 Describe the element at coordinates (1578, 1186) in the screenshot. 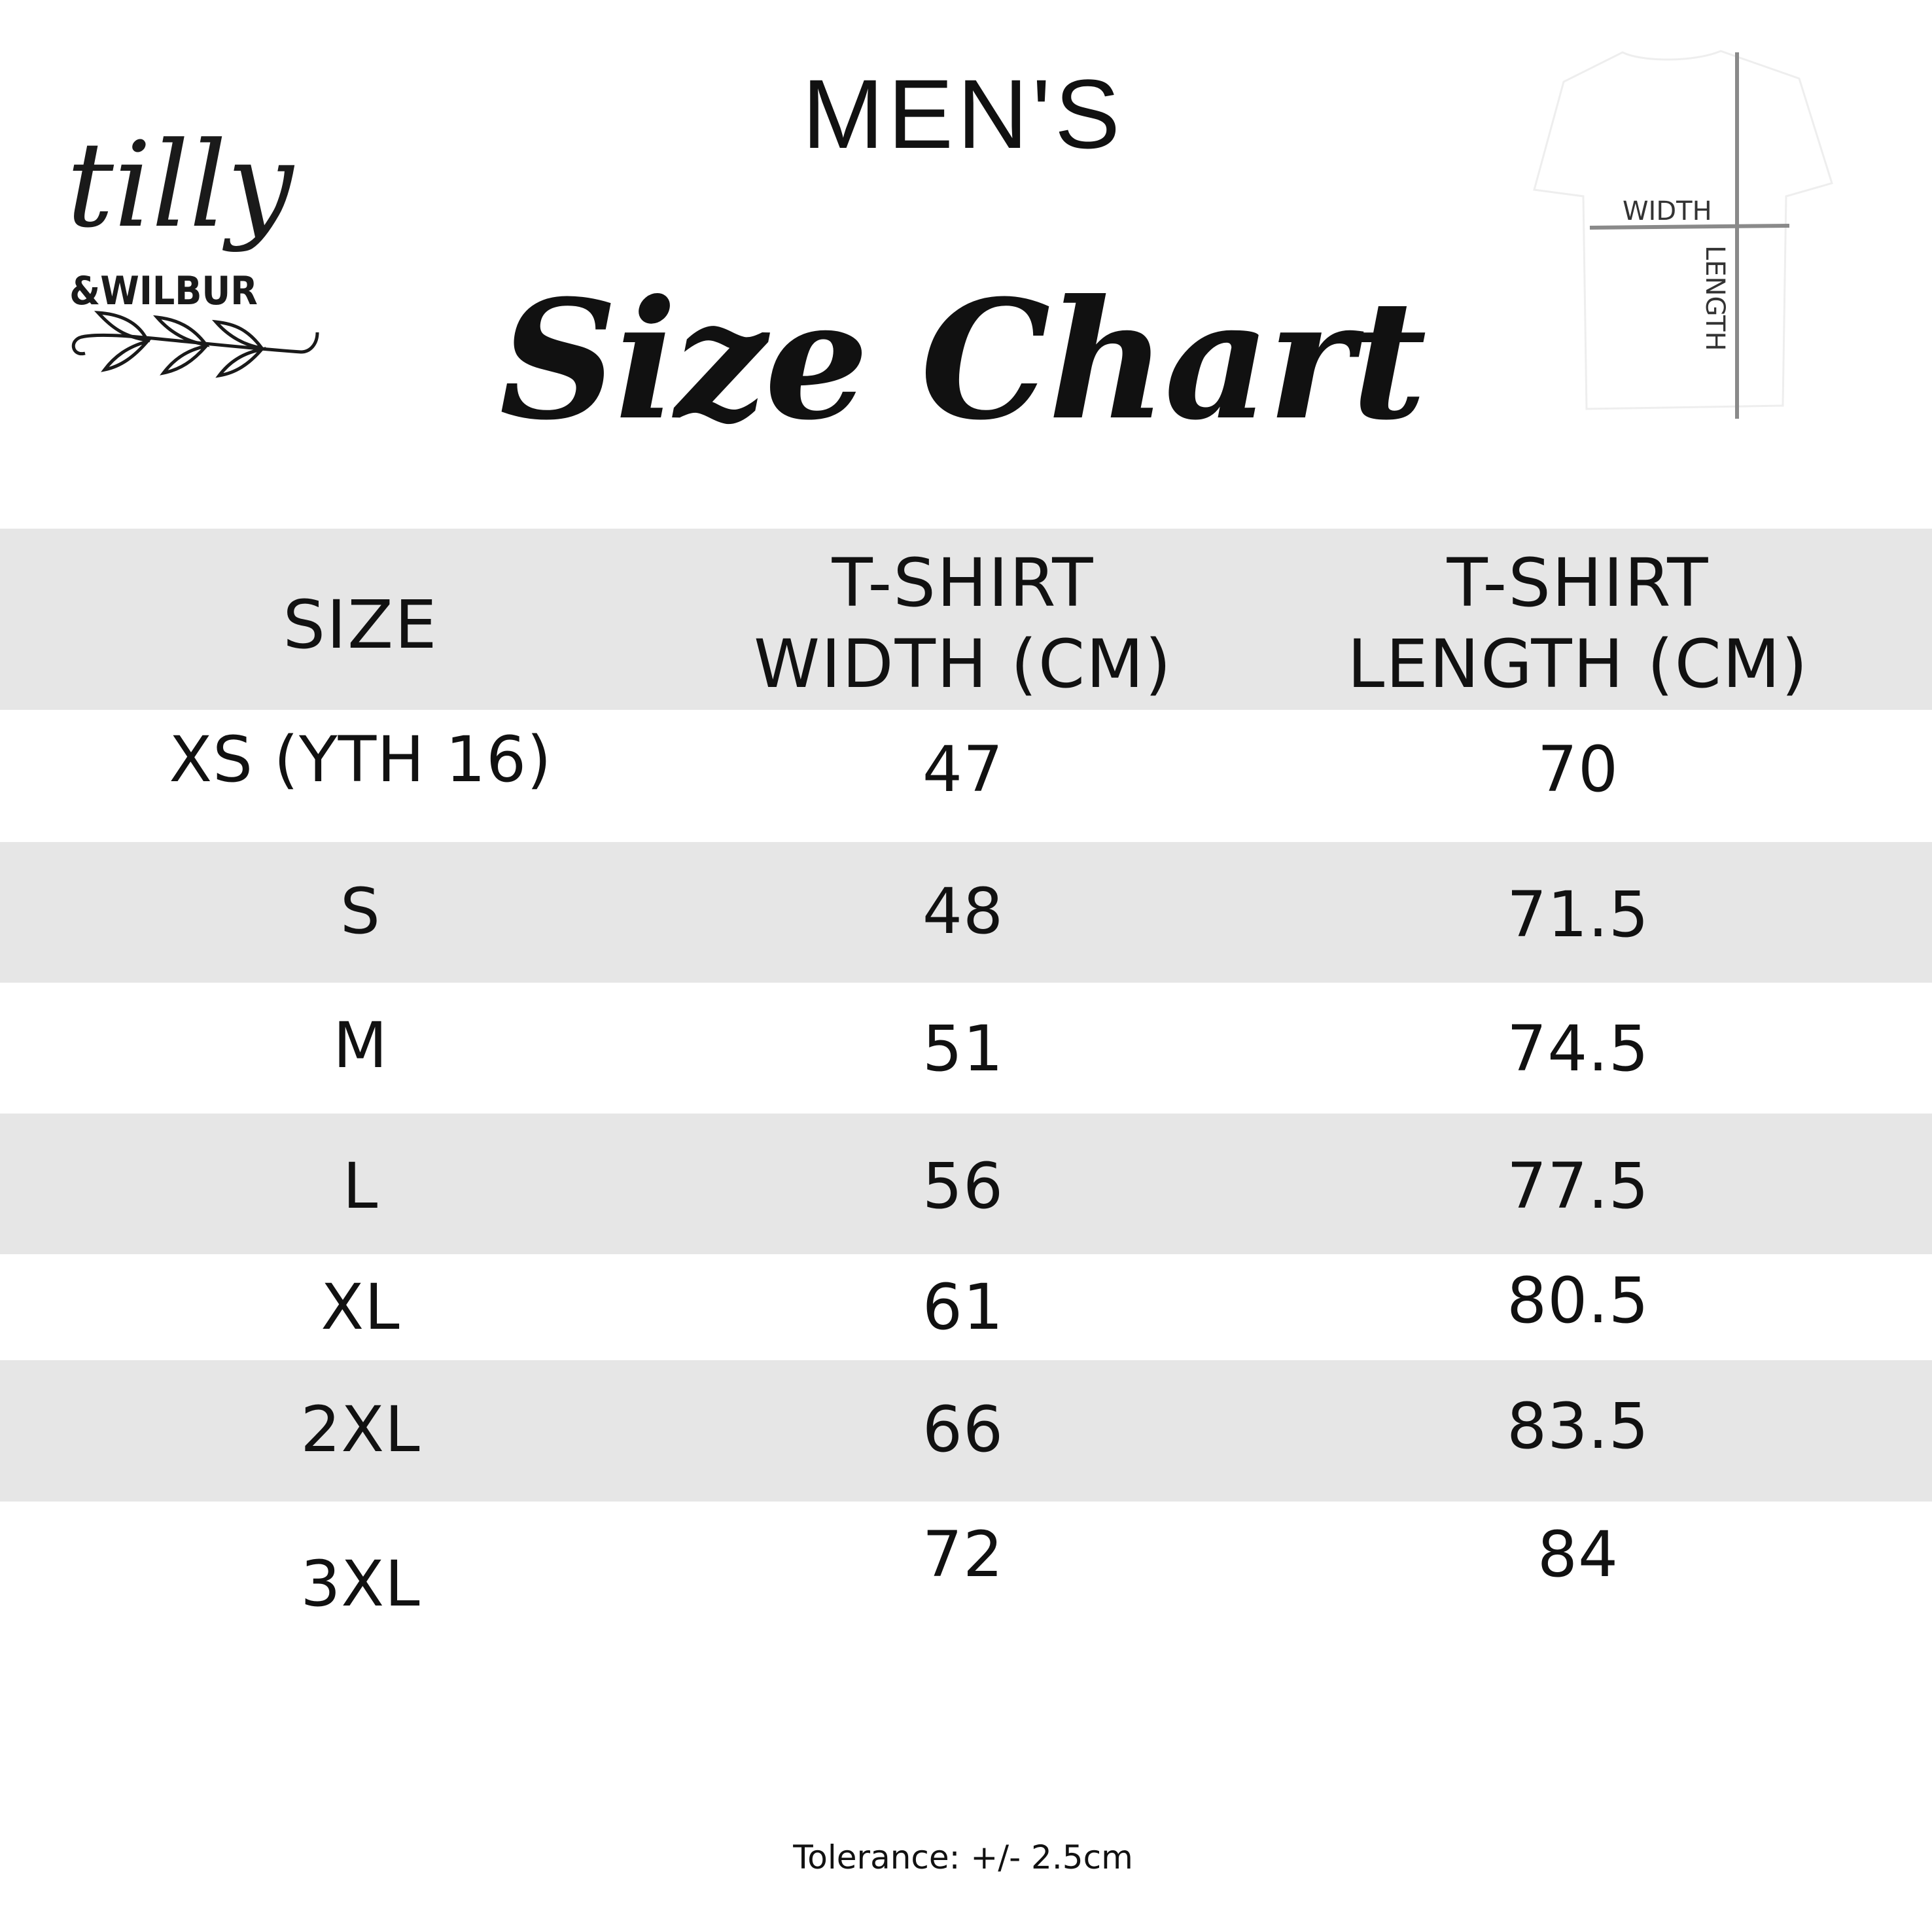

I see `cell-length: 77.5` at that location.